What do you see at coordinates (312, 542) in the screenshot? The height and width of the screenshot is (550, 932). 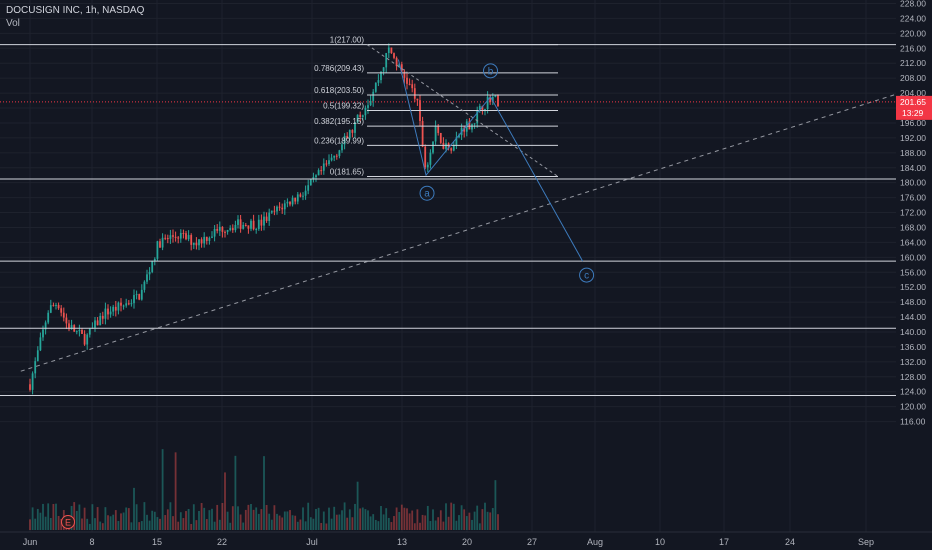 I see `time-tick-label: Jul` at bounding box center [312, 542].